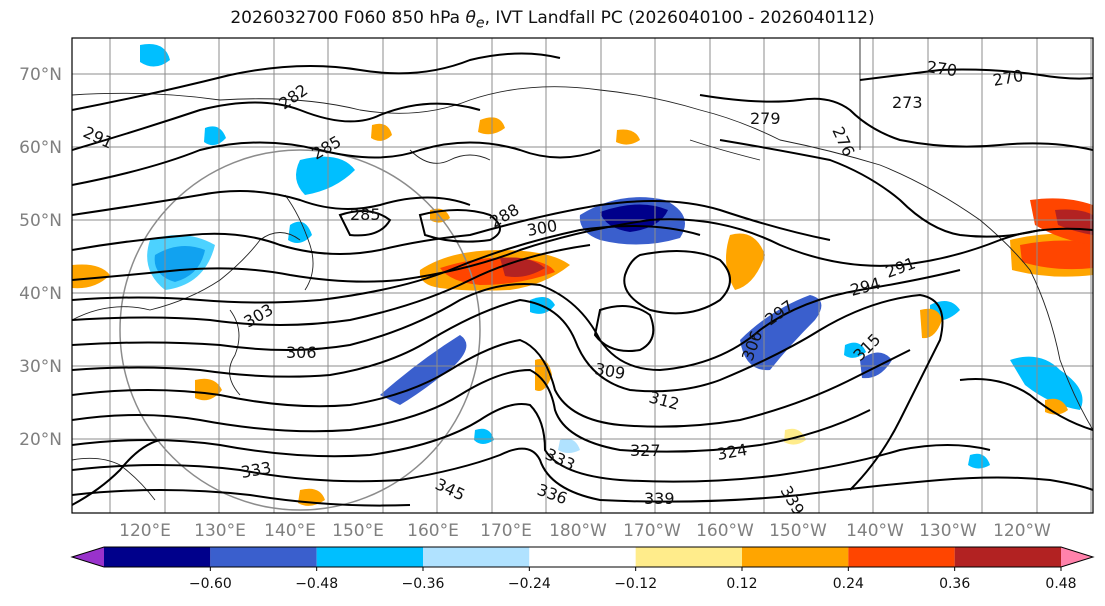 Image resolution: width=1105 pixels, height=606 pixels. I want to click on latitude-label: 50°N, so click(40, 221).